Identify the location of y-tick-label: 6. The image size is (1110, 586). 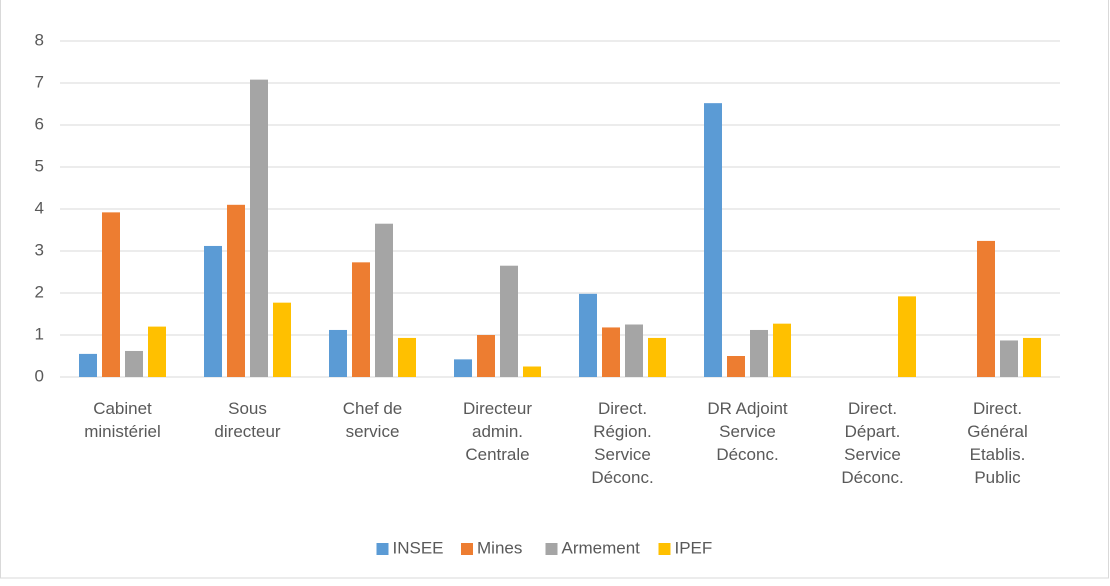
(39, 123).